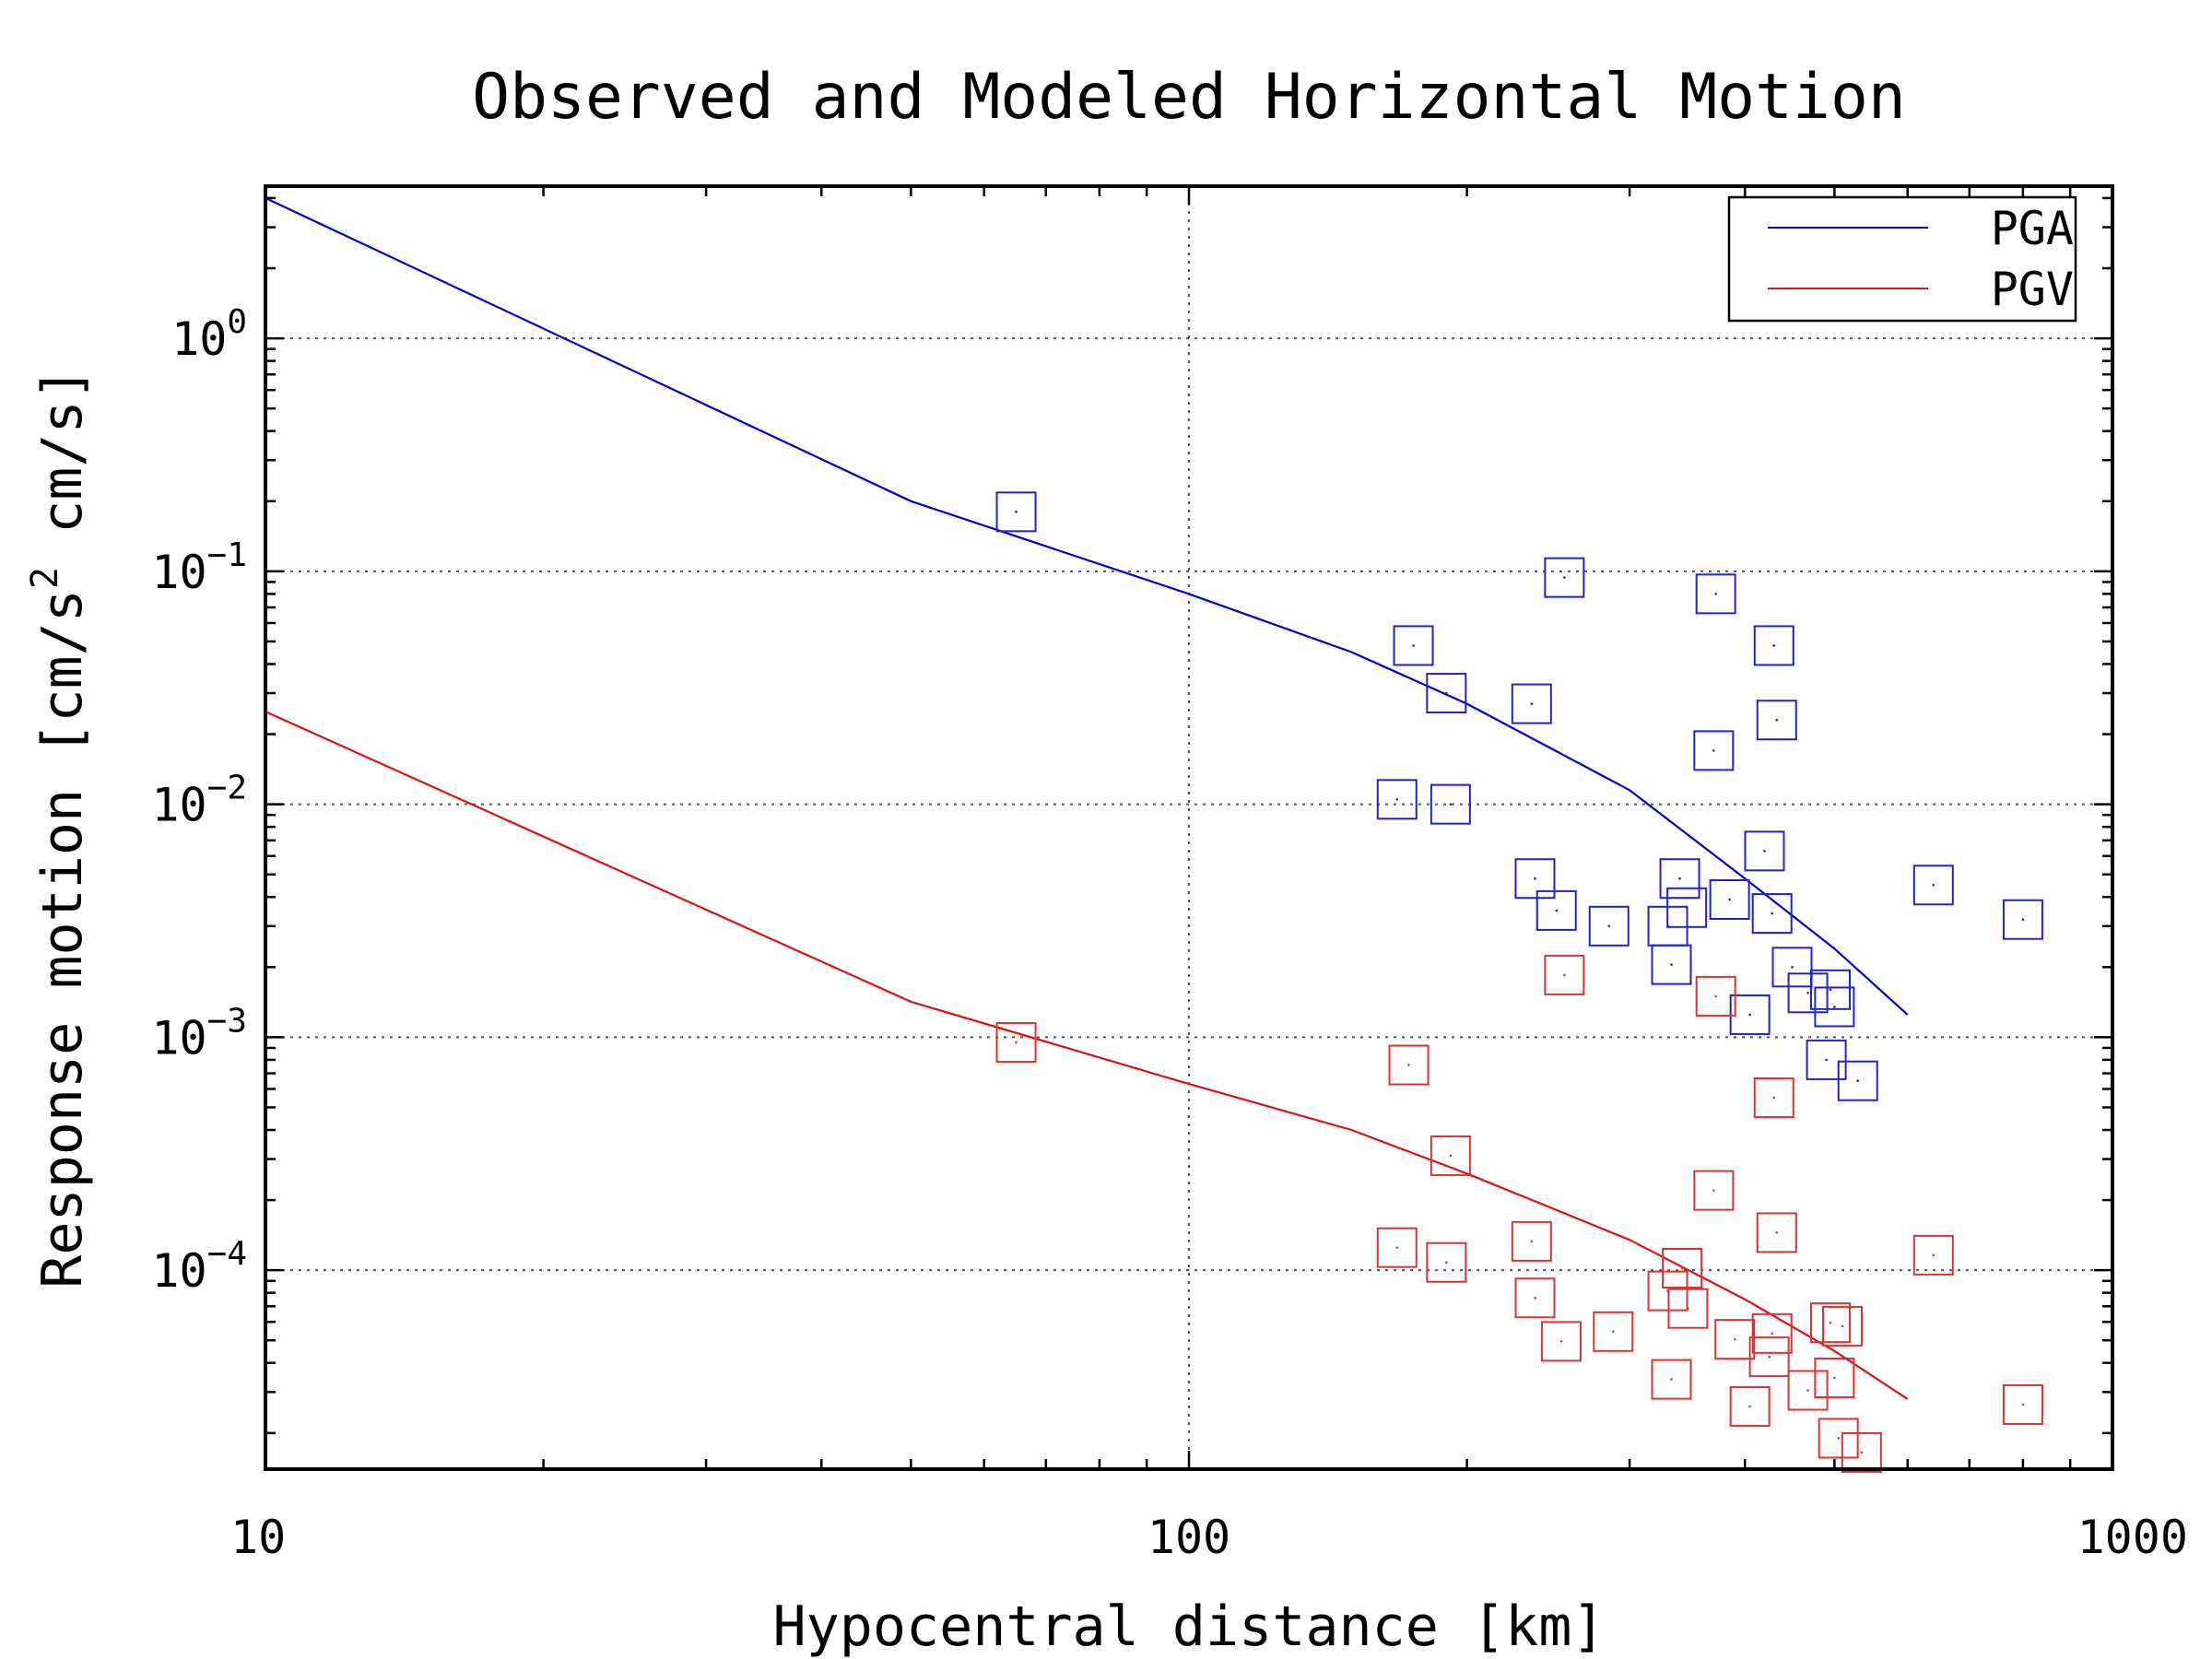 Image resolution: width=2212 pixels, height=1659 pixels. I want to click on x-tick-label: 1000, so click(2132, 1537).